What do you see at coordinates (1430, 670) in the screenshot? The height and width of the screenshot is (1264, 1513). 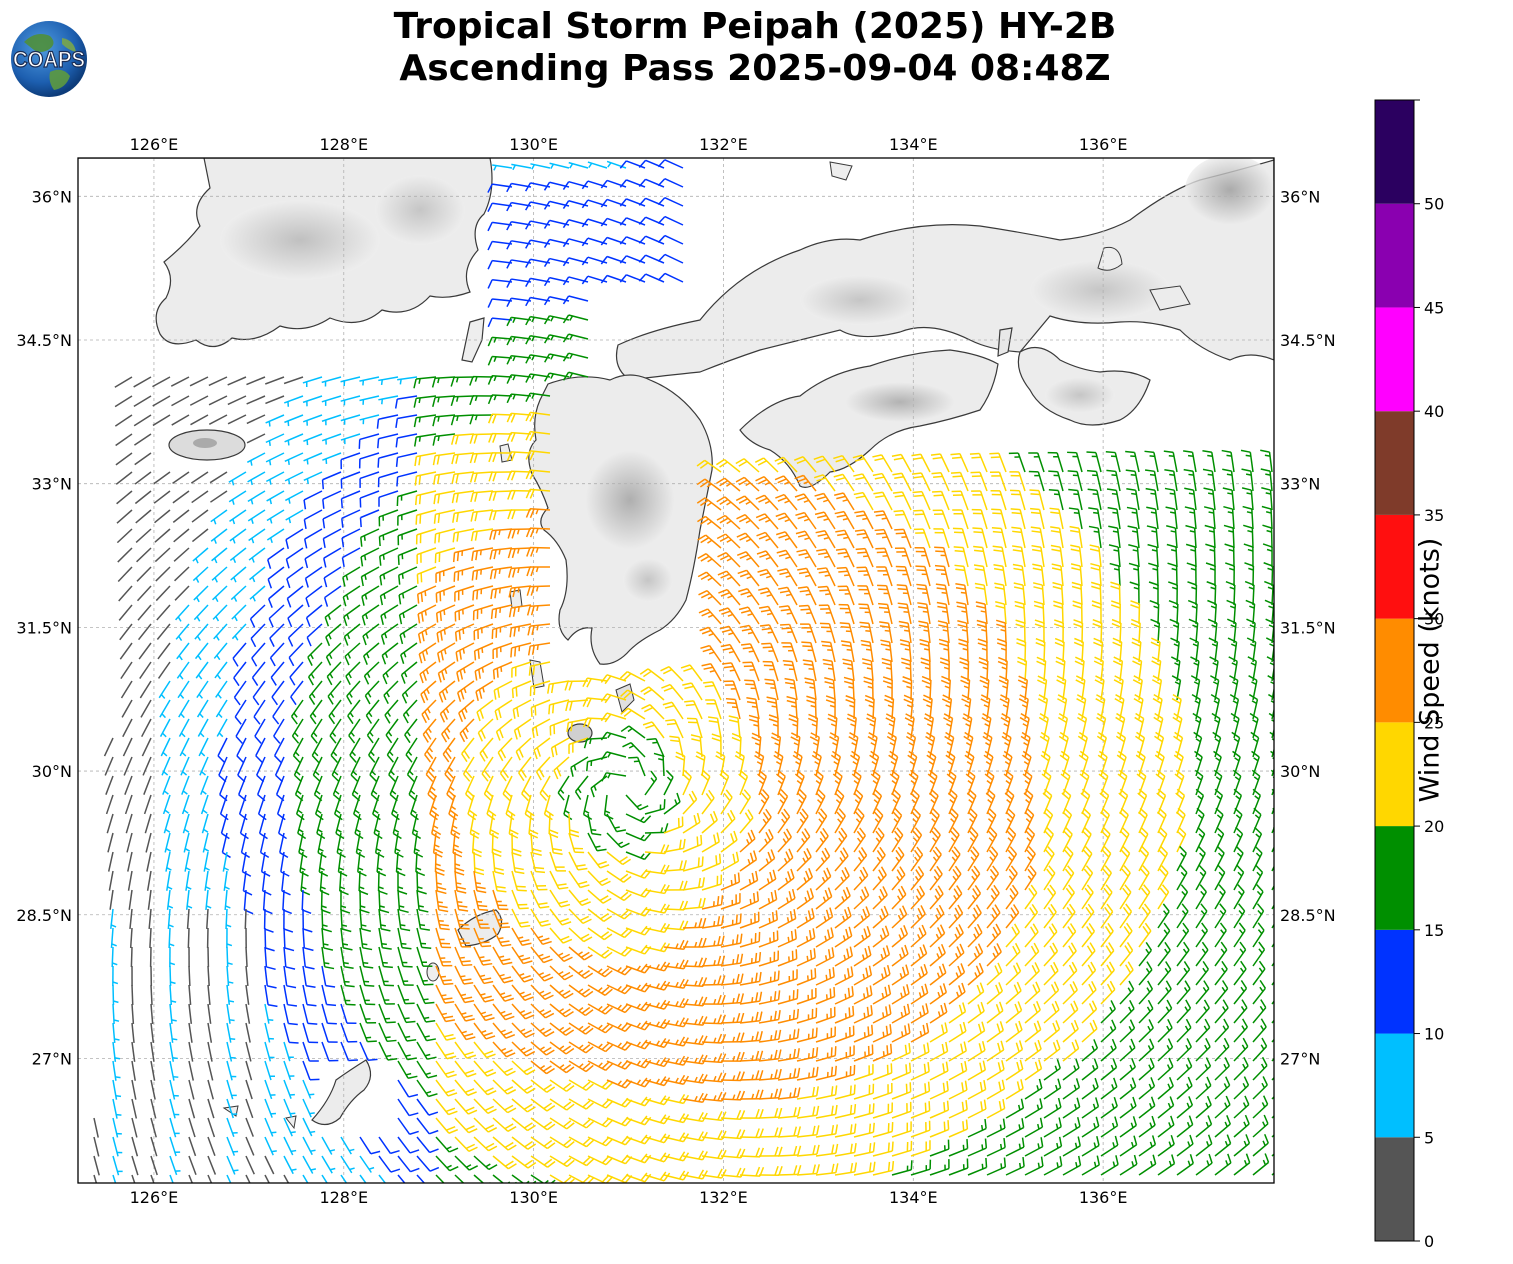 I see `colorbar-label: Wind Speed (knots)` at bounding box center [1430, 670].